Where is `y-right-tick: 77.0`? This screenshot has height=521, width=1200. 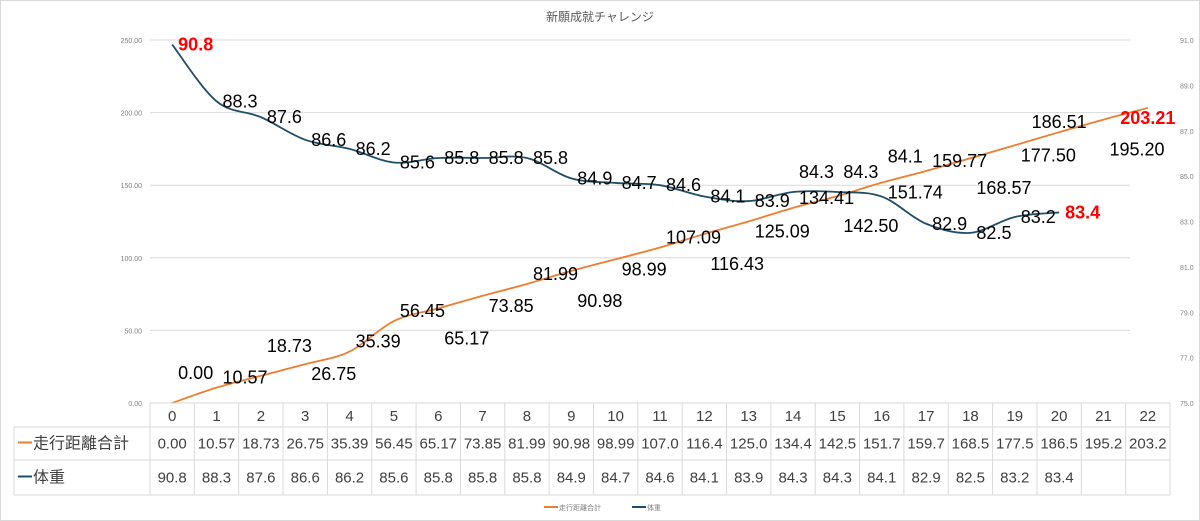
y-right-tick: 77.0 is located at coordinates (1187, 359).